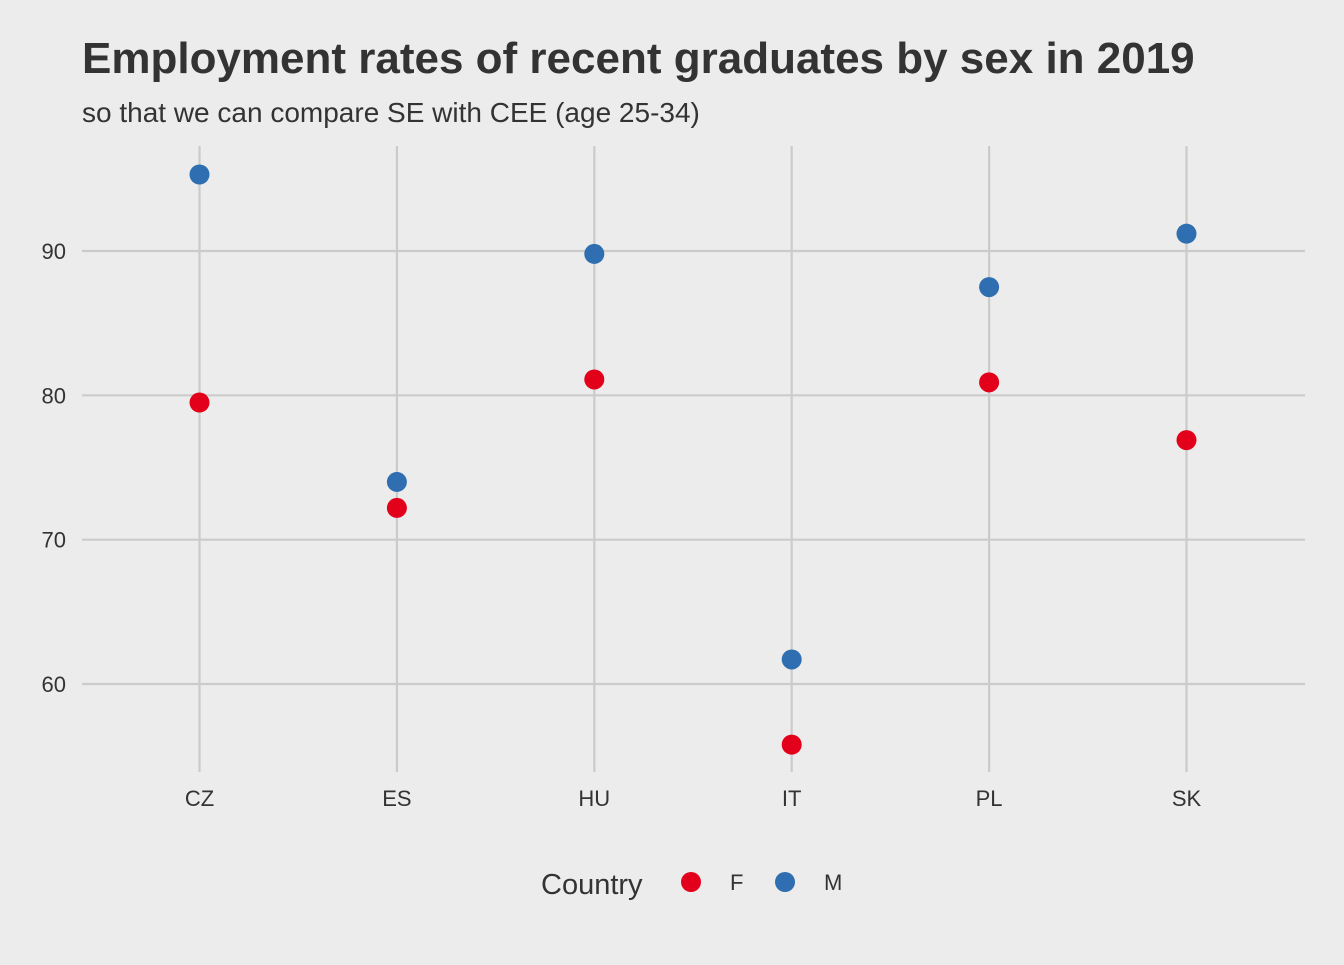  What do you see at coordinates (396, 507) in the screenshot?
I see `data-point-f-es` at bounding box center [396, 507].